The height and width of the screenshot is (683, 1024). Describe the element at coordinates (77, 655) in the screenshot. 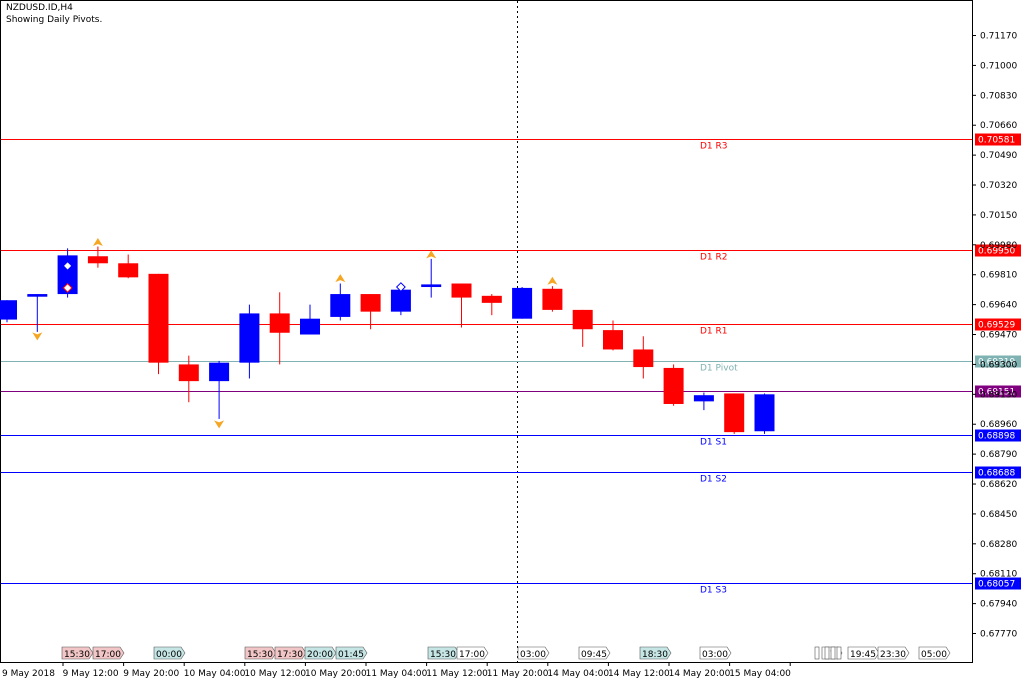

I see `session-marker-label-0: 15:30` at that location.